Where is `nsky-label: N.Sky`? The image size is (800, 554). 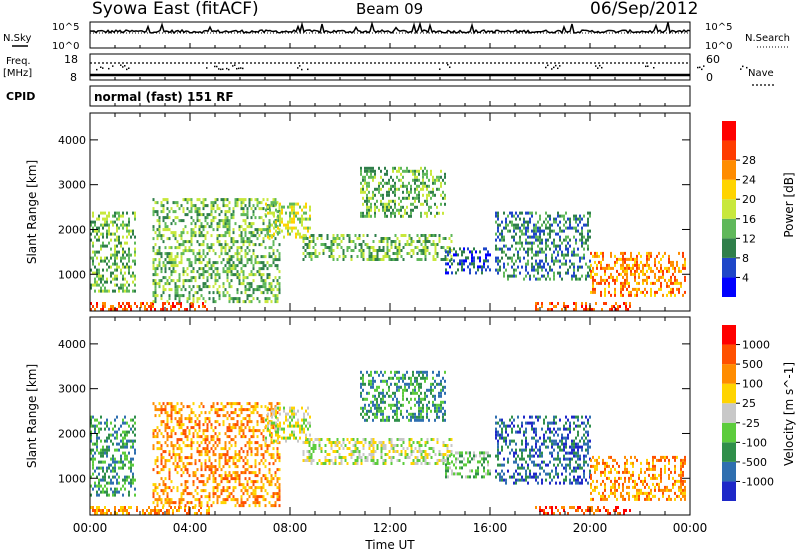 nsky-label: N.Sky is located at coordinates (17, 38).